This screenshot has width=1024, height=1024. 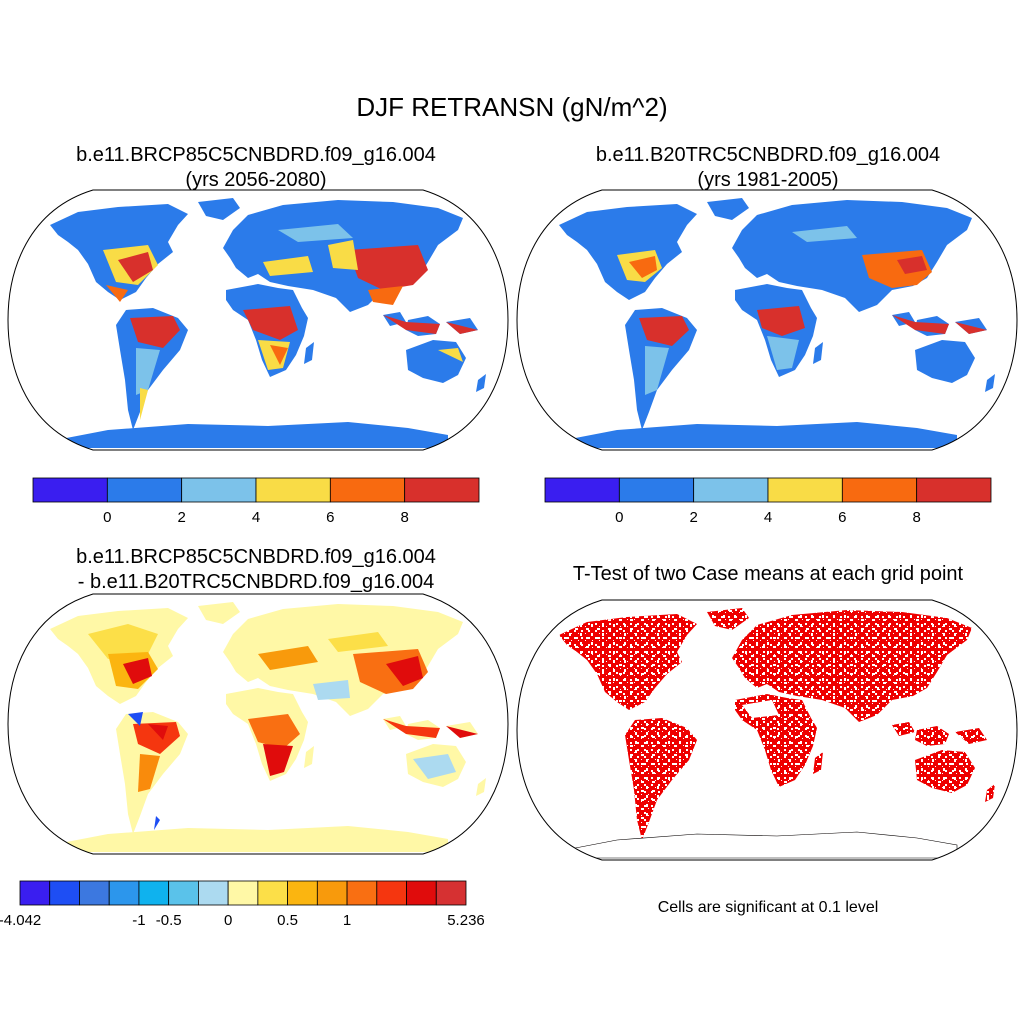 I want to click on case-colorbar: 0 2 4 6 8, so click(x=256, y=501).